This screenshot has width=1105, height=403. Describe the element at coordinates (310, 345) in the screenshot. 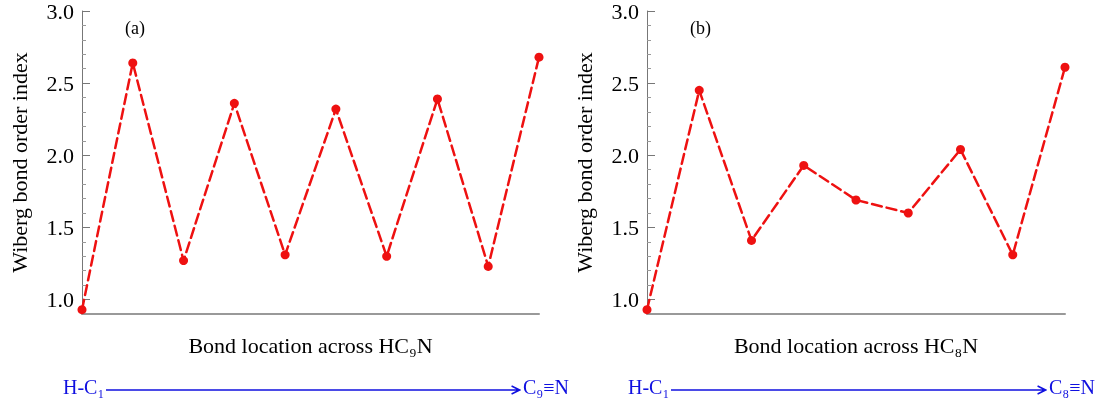

I see `x-axis-title: Bond location across HC₉N` at that location.